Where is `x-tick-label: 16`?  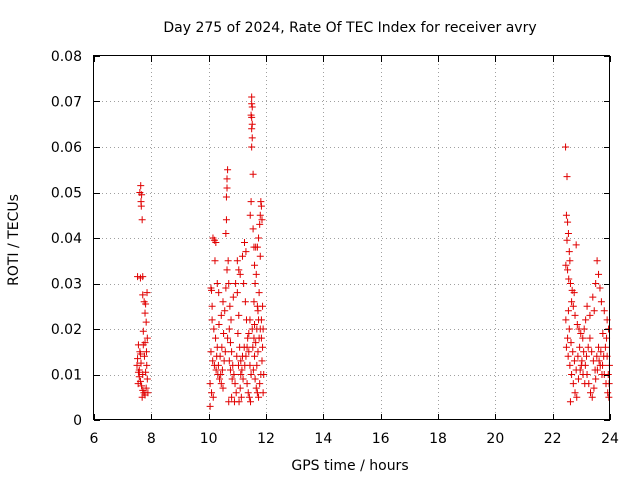 x-tick-label: 16 is located at coordinates (381, 439).